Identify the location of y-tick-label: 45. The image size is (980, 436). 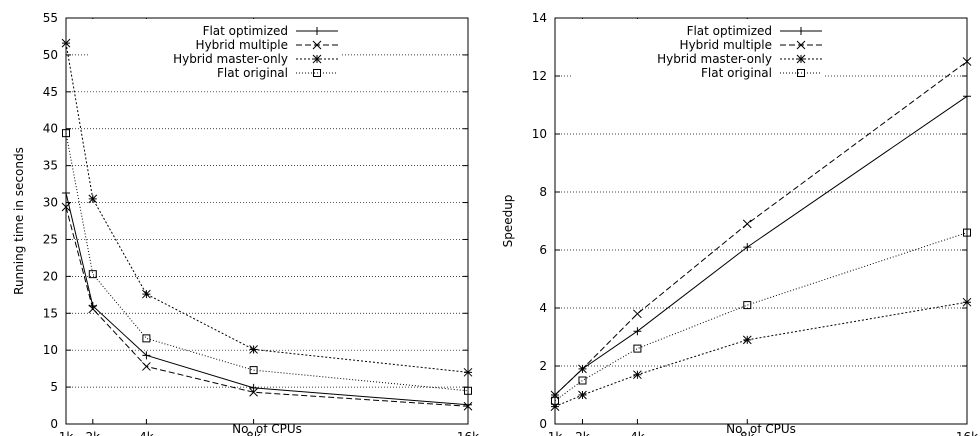
(50, 92).